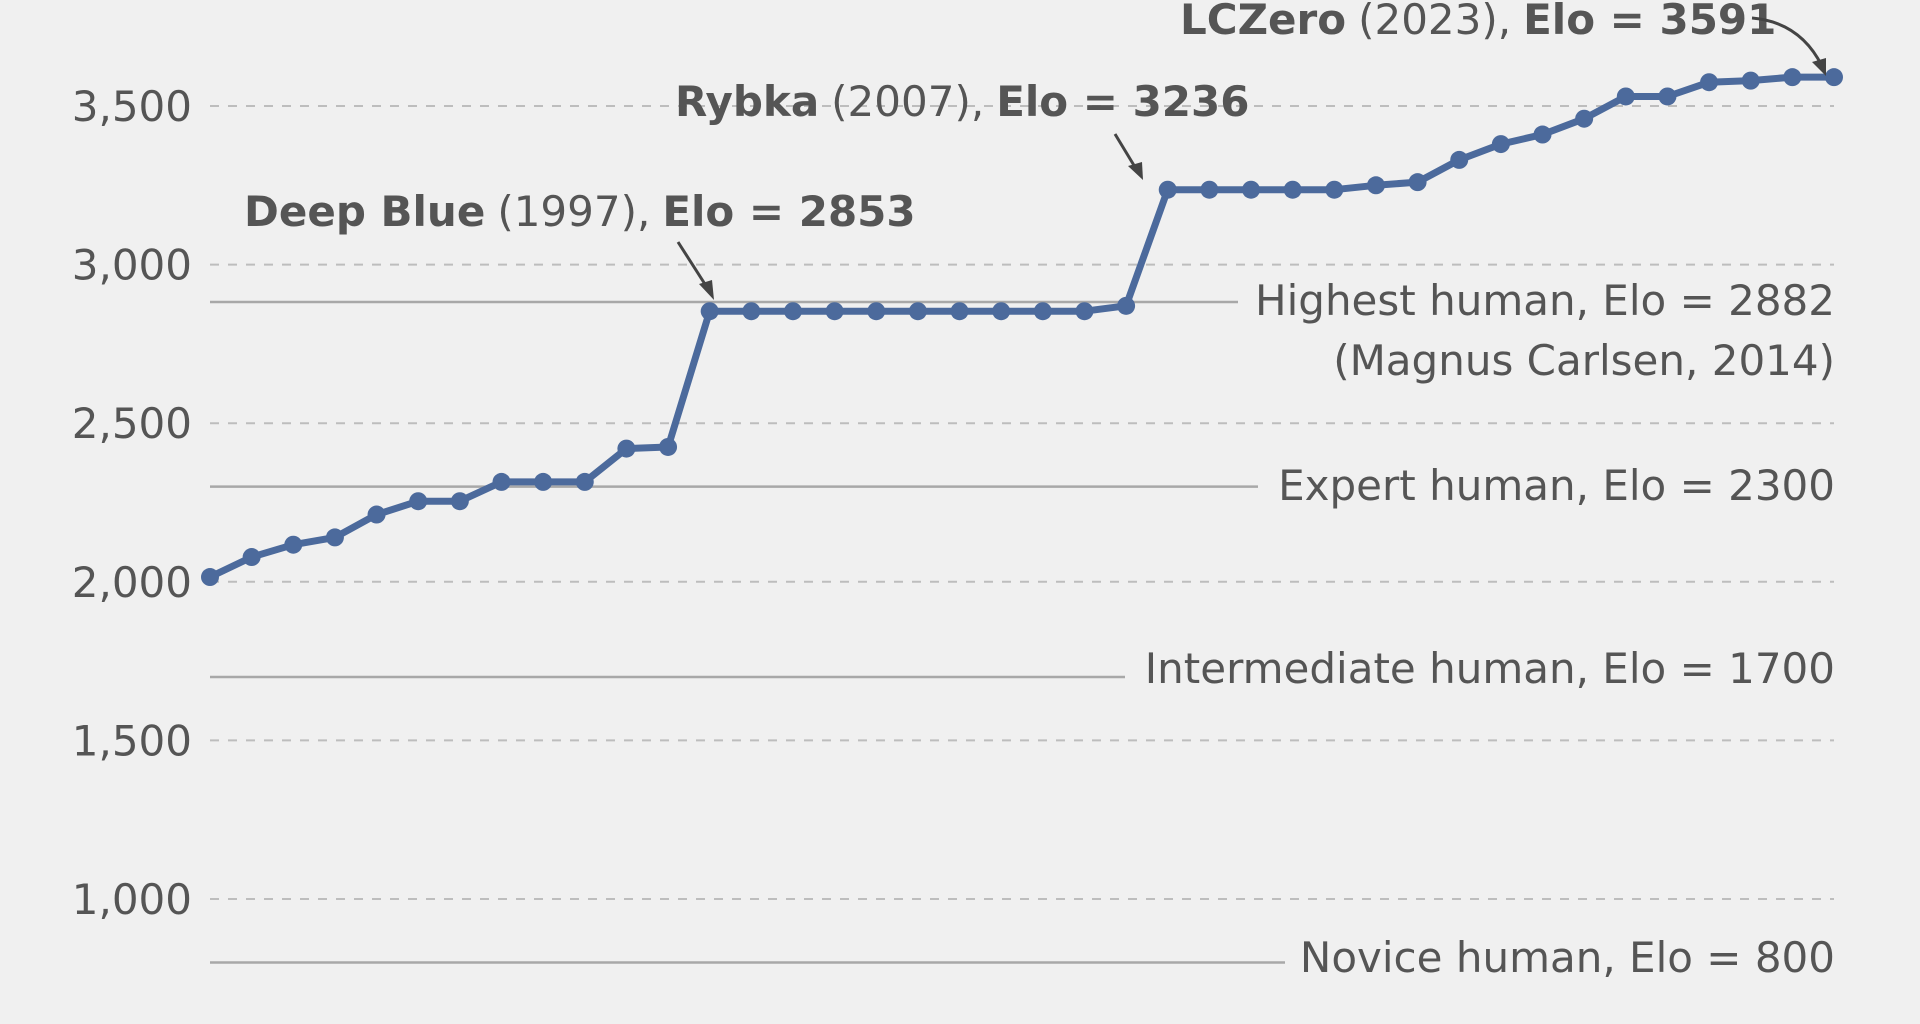 This screenshot has height=1024, width=1920. What do you see at coordinates (876, 311) in the screenshot?
I see `data-point-2001` at bounding box center [876, 311].